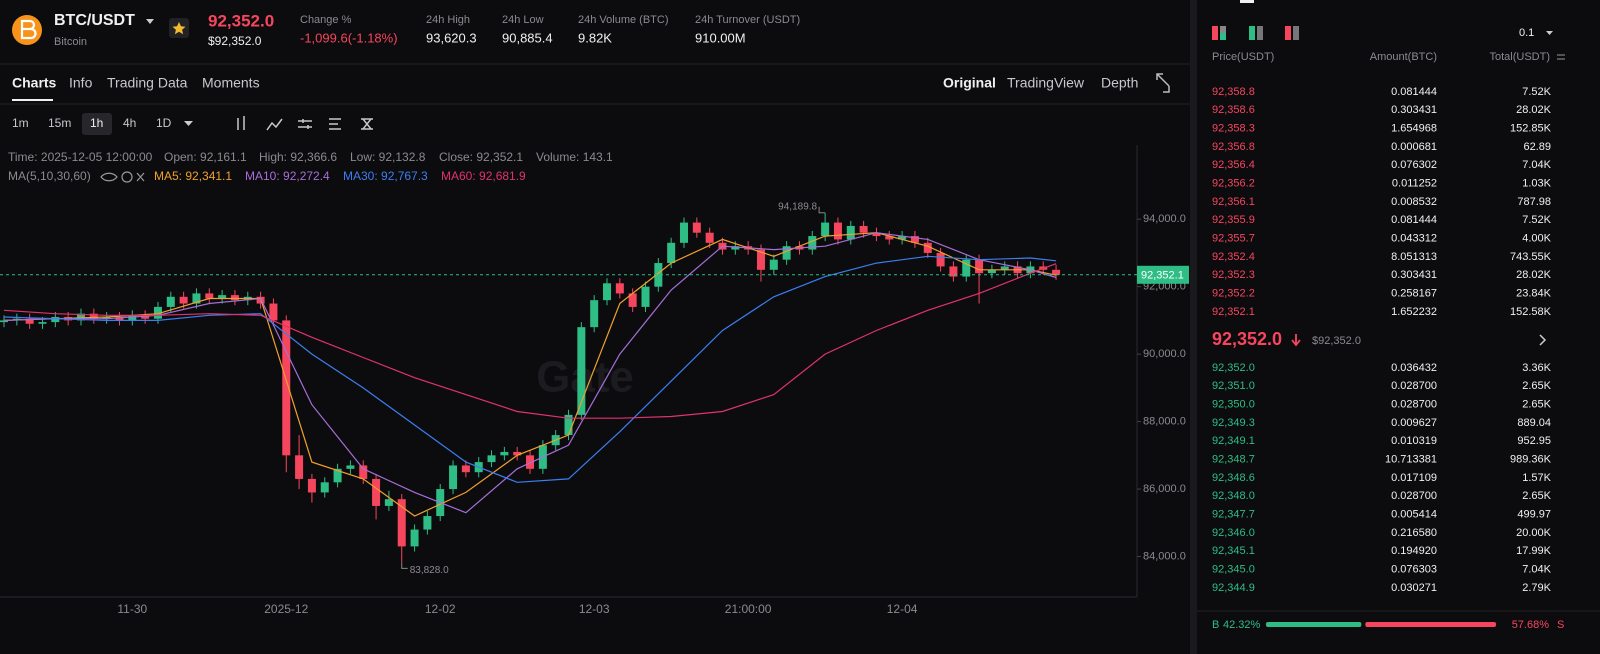 The image size is (1600, 654). Describe the element at coordinates (1288, 33) in the screenshot. I see `mode-asks` at that location.